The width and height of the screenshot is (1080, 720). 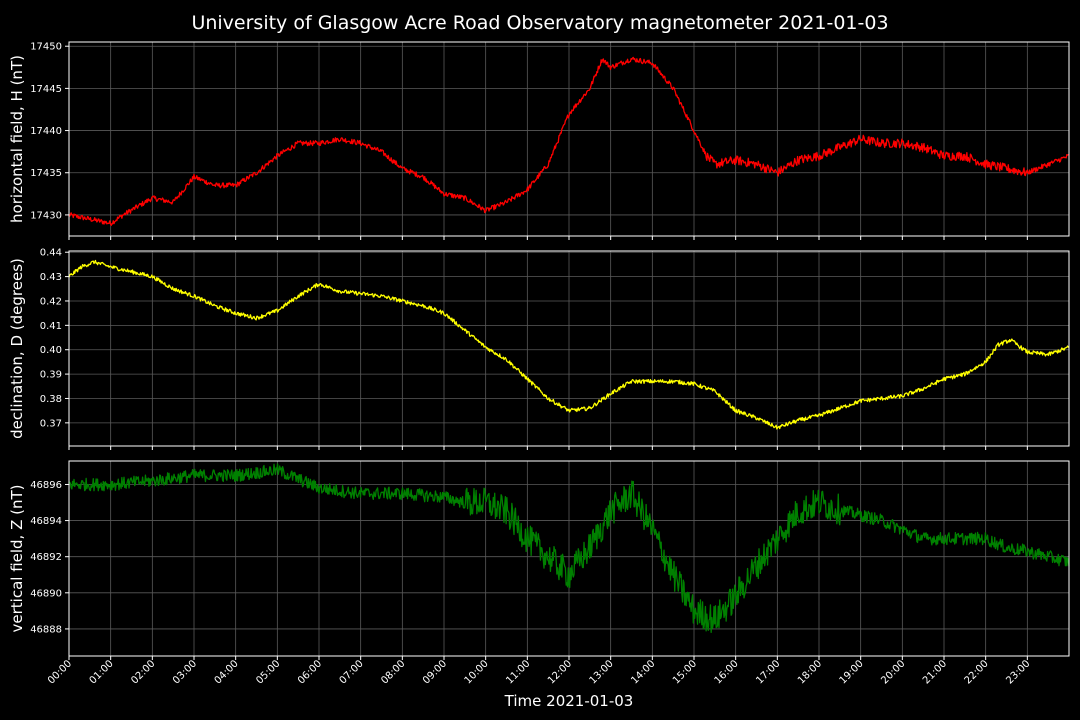 What do you see at coordinates (560, 672) in the screenshot?
I see `x-tick-label: 12:00` at bounding box center [560, 672].